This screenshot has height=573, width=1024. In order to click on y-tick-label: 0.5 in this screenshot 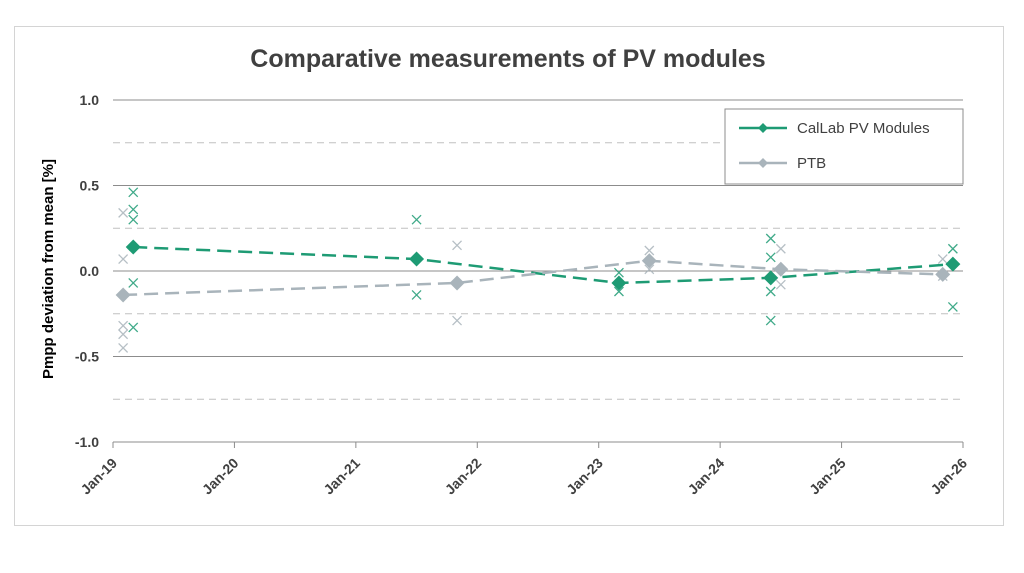, I will do `click(90, 186)`.